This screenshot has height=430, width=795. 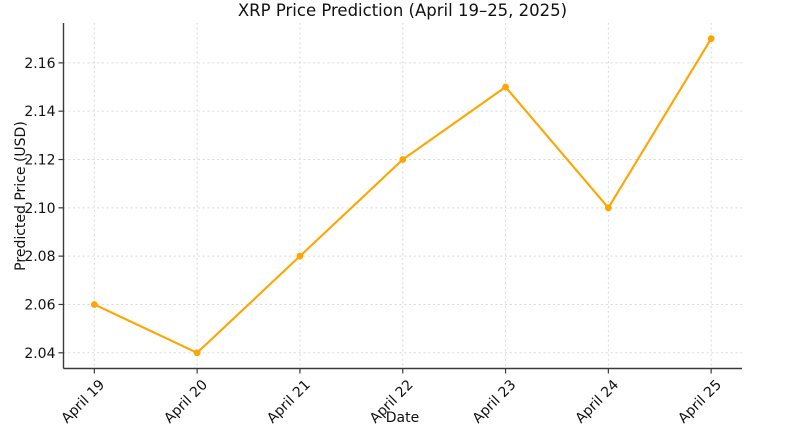 What do you see at coordinates (39, 64) in the screenshot?
I see `y-tick-label: 2.16` at bounding box center [39, 64].